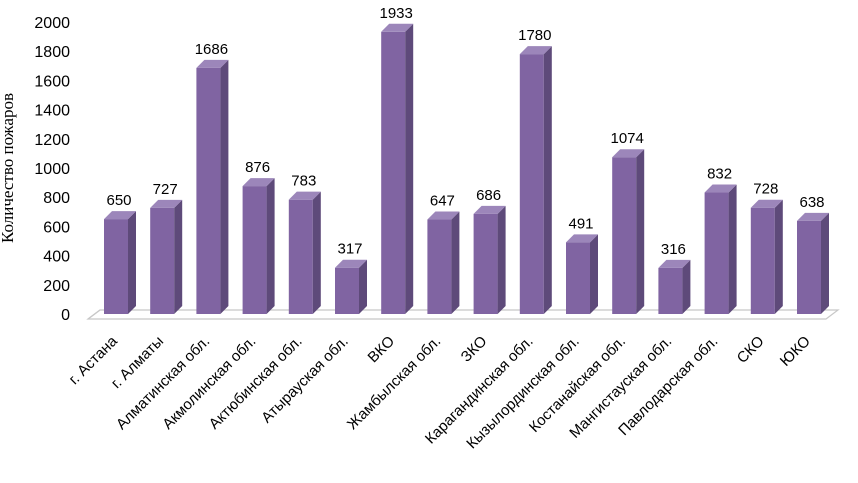  What do you see at coordinates (52, 52) in the screenshot?
I see `y-tick-label: 1800` at bounding box center [52, 52].